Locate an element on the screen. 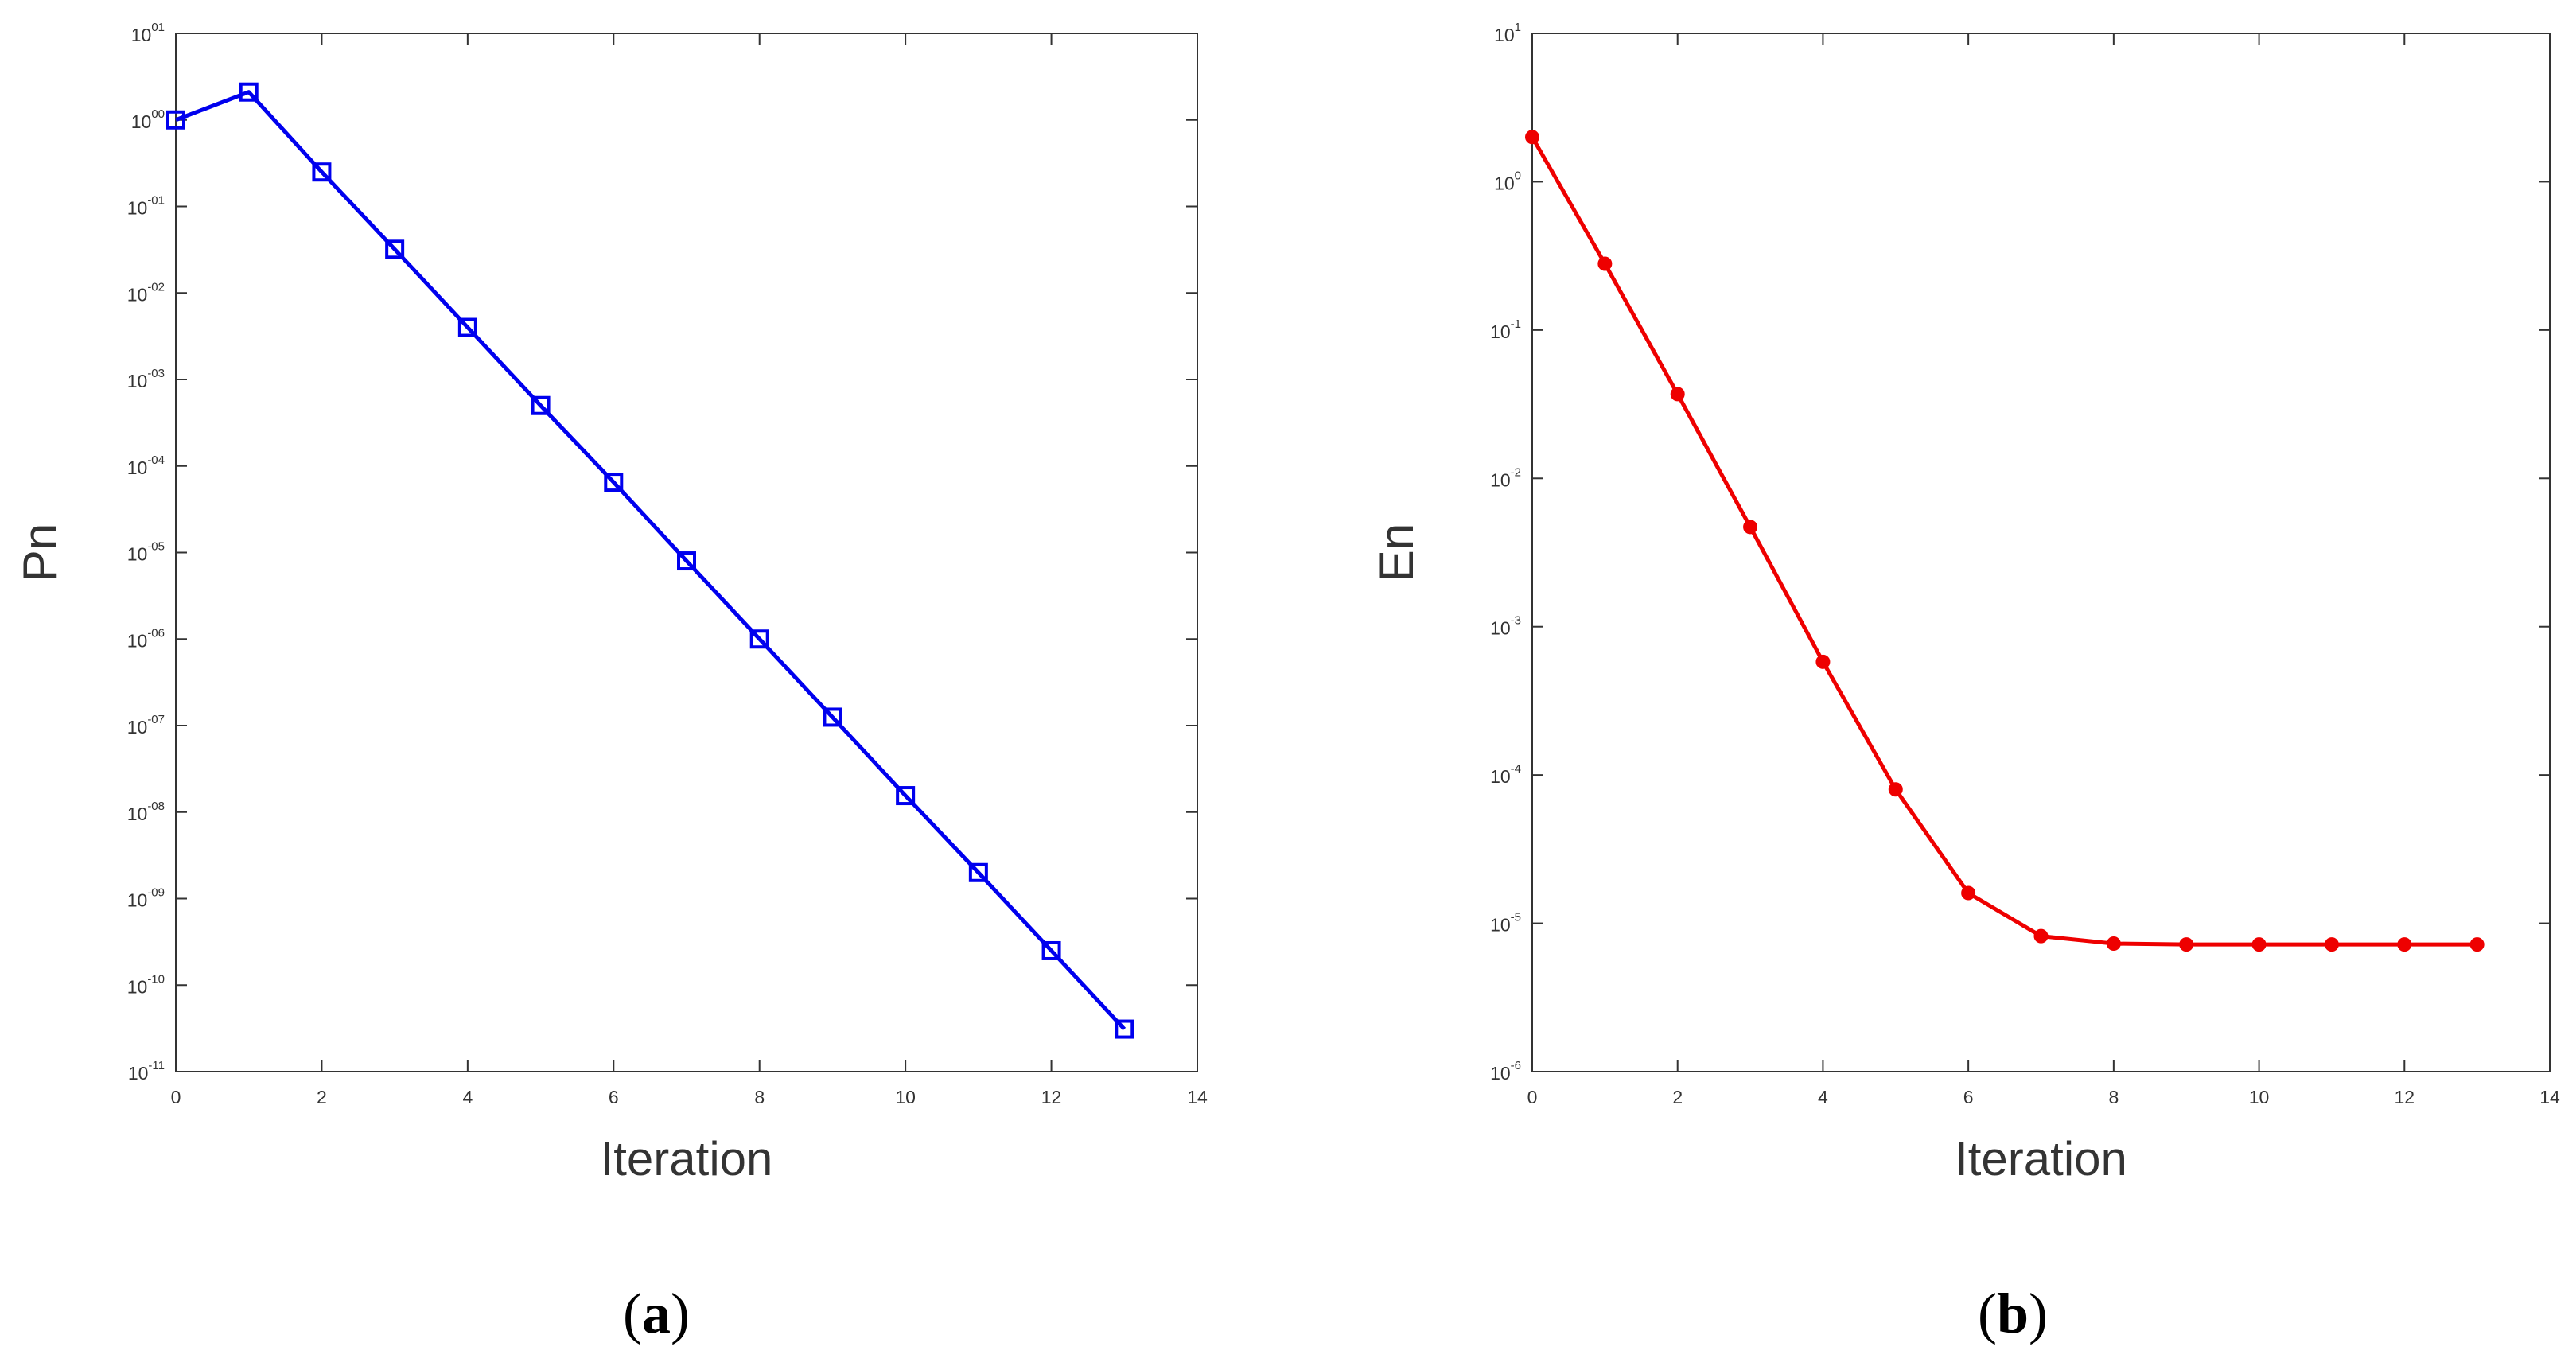 The height and width of the screenshot is (1366, 2576). y-tick-exponent: -2 is located at coordinates (1516, 472).